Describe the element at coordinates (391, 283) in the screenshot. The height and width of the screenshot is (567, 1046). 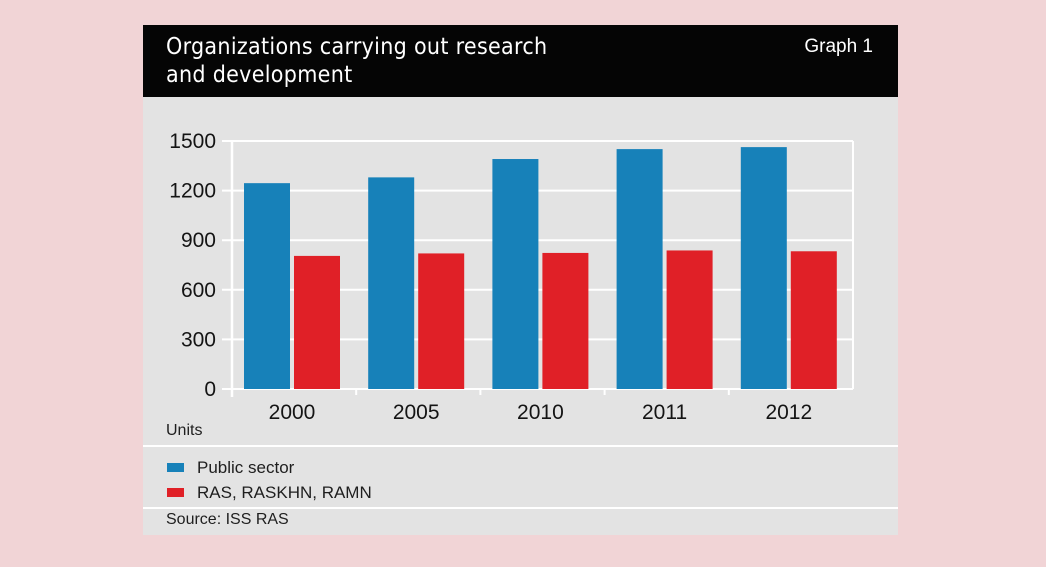
I see `bar-public-sector-2005` at that location.